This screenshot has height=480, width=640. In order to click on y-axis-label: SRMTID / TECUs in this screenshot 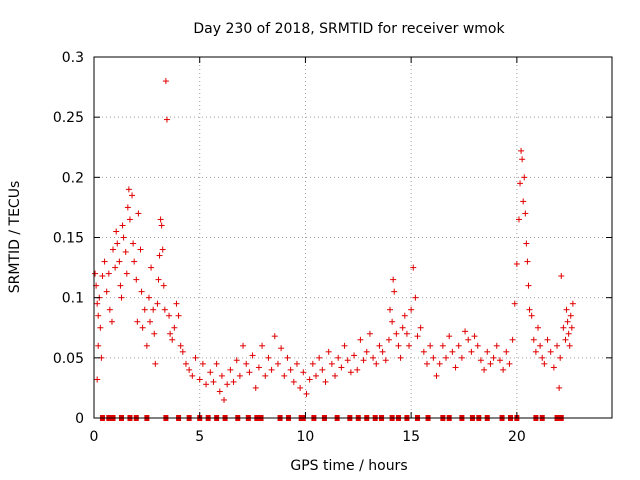, I will do `click(15, 237)`.